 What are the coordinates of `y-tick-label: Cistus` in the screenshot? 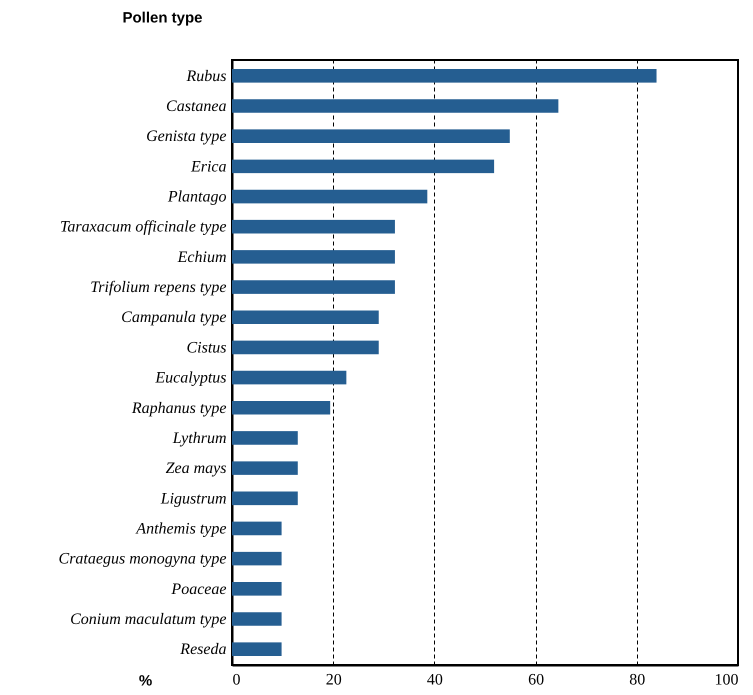 It's located at (206, 347).